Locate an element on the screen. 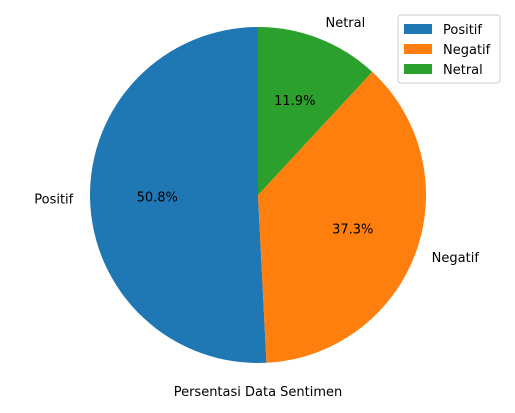 This screenshot has width=515, height=413. slice-label-negatif: Negatif is located at coordinates (456, 258).